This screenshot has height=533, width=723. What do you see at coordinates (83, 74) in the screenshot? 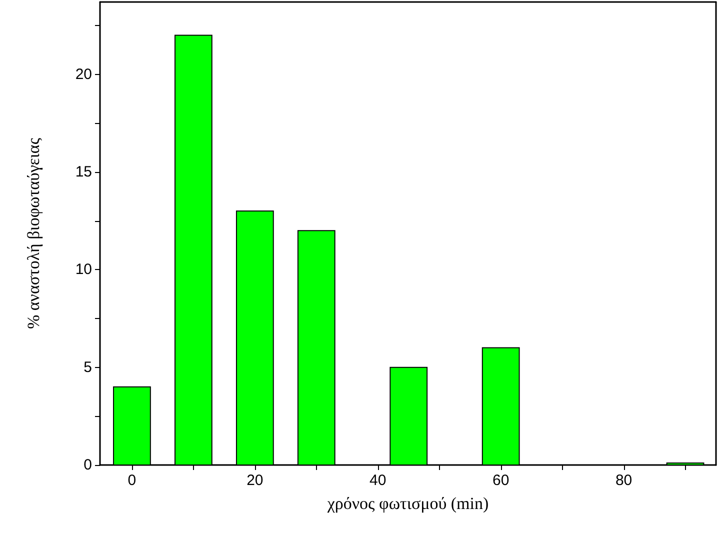
I see `y-tick-label: 20` at bounding box center [83, 74].